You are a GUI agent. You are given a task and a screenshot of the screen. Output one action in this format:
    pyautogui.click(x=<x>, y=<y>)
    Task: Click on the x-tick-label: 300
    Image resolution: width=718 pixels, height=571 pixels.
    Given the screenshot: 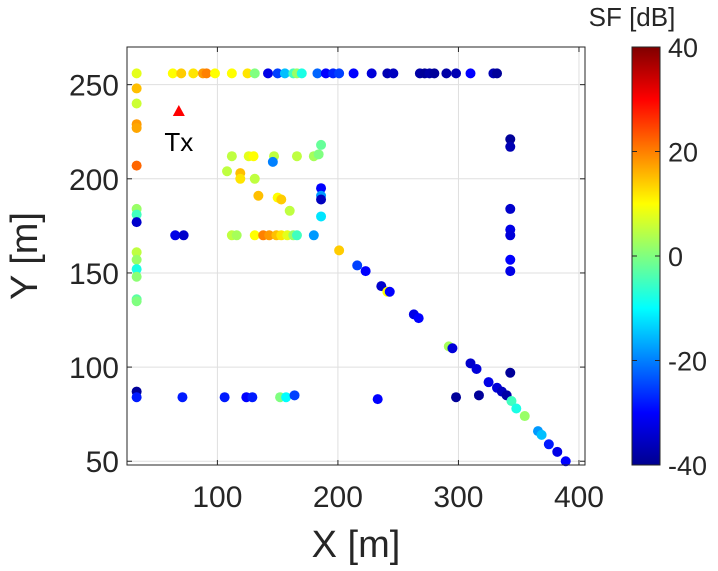 What is the action you would take?
    pyautogui.click(x=458, y=497)
    